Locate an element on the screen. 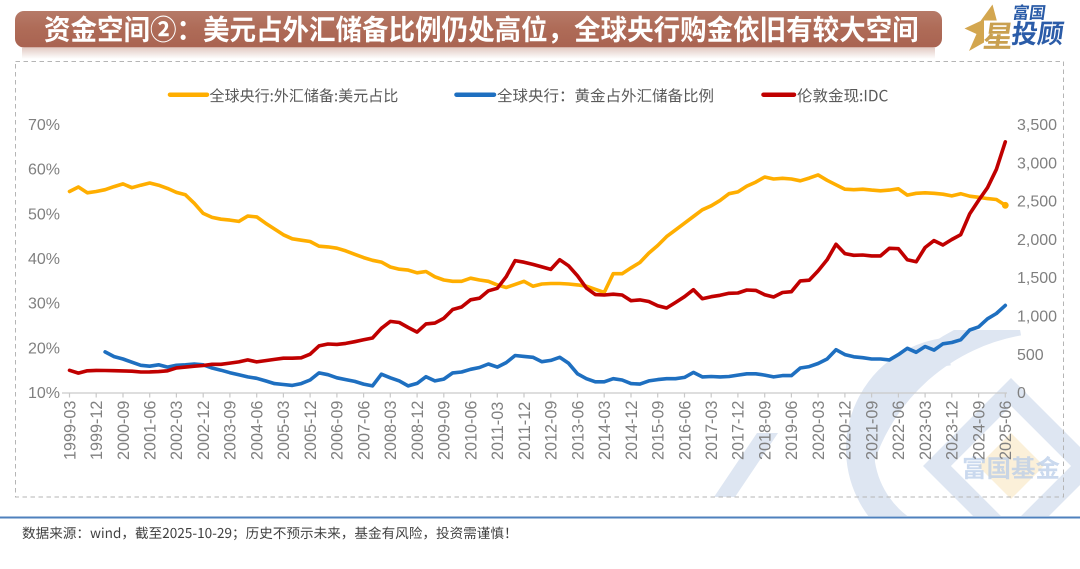 The height and width of the screenshot is (569, 1080). svg-text: 2016-06 is located at coordinates (685, 430).